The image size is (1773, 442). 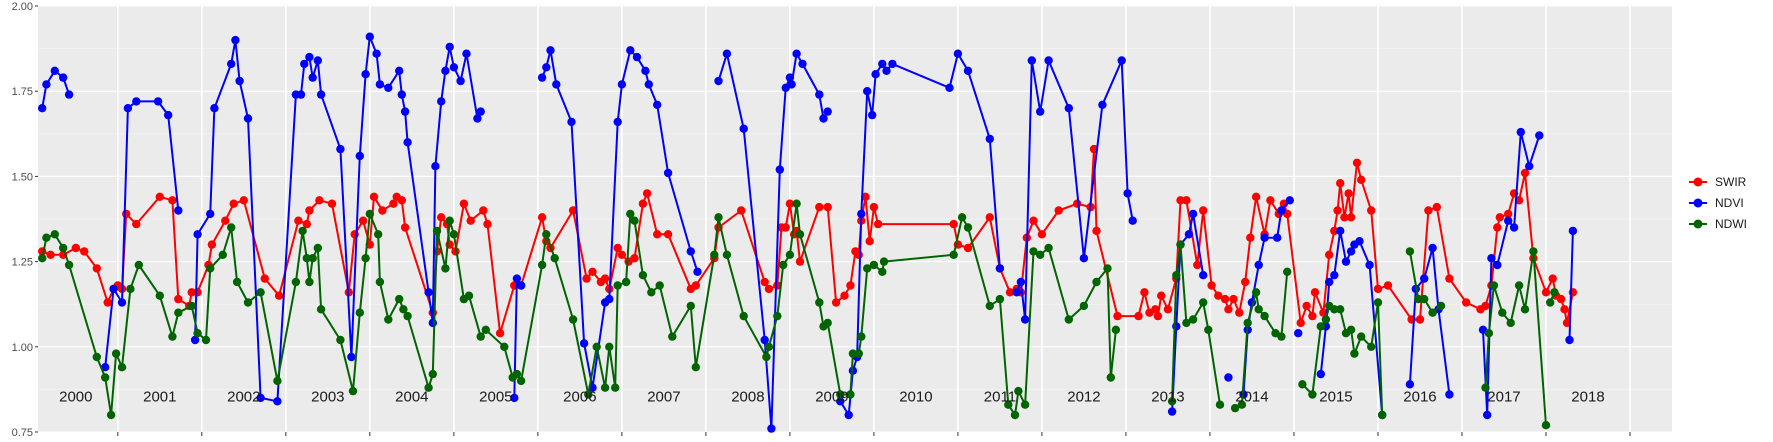 What do you see at coordinates (1729, 203) in the screenshot?
I see `legend-label: NDVI` at bounding box center [1729, 203].